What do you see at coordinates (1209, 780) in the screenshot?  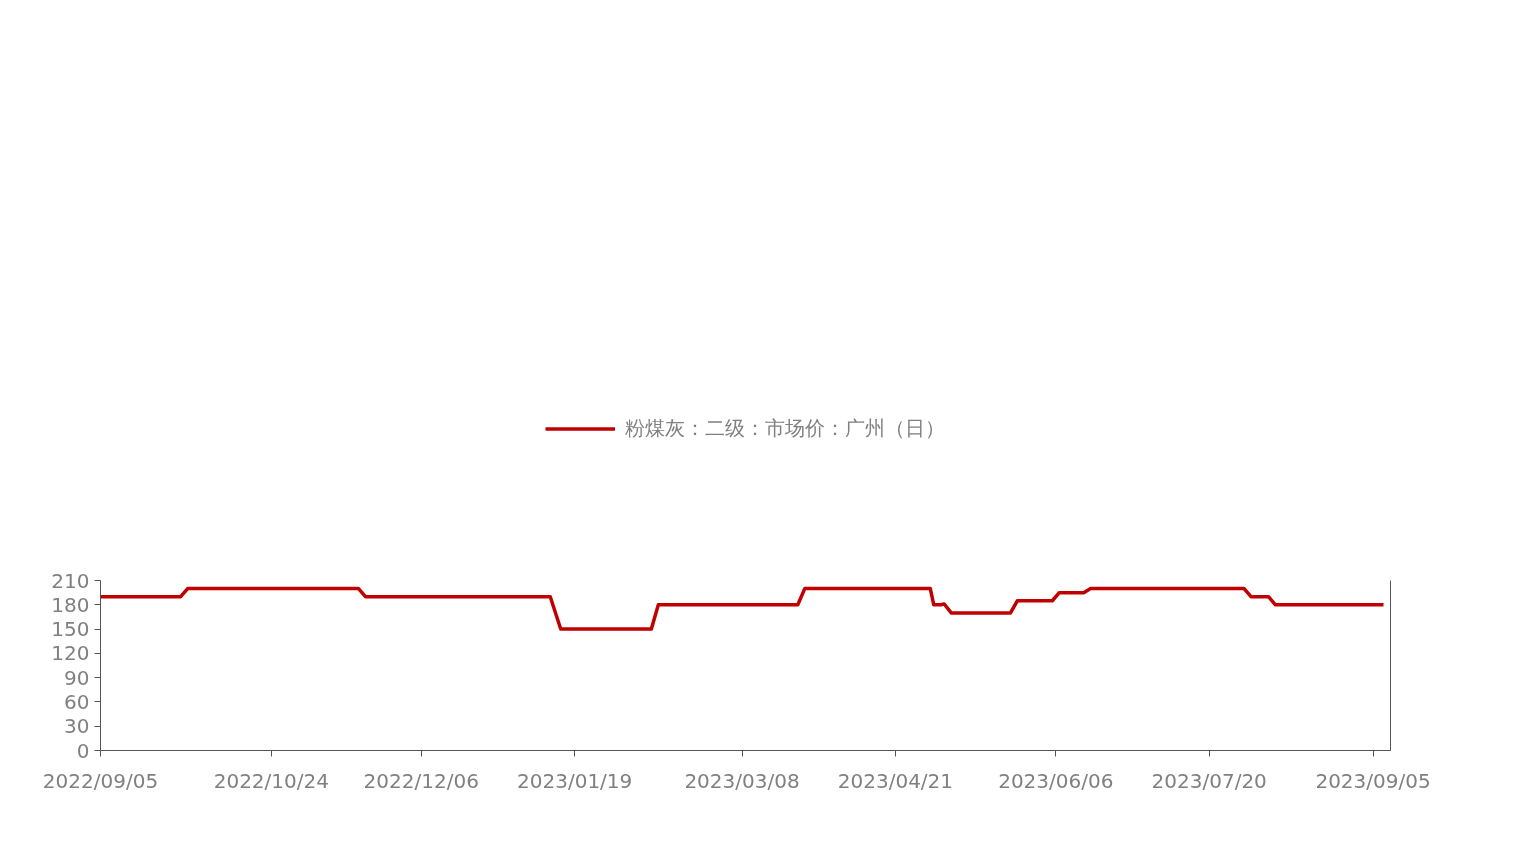 I see `x-tick-label: 2023/07/20` at bounding box center [1209, 780].